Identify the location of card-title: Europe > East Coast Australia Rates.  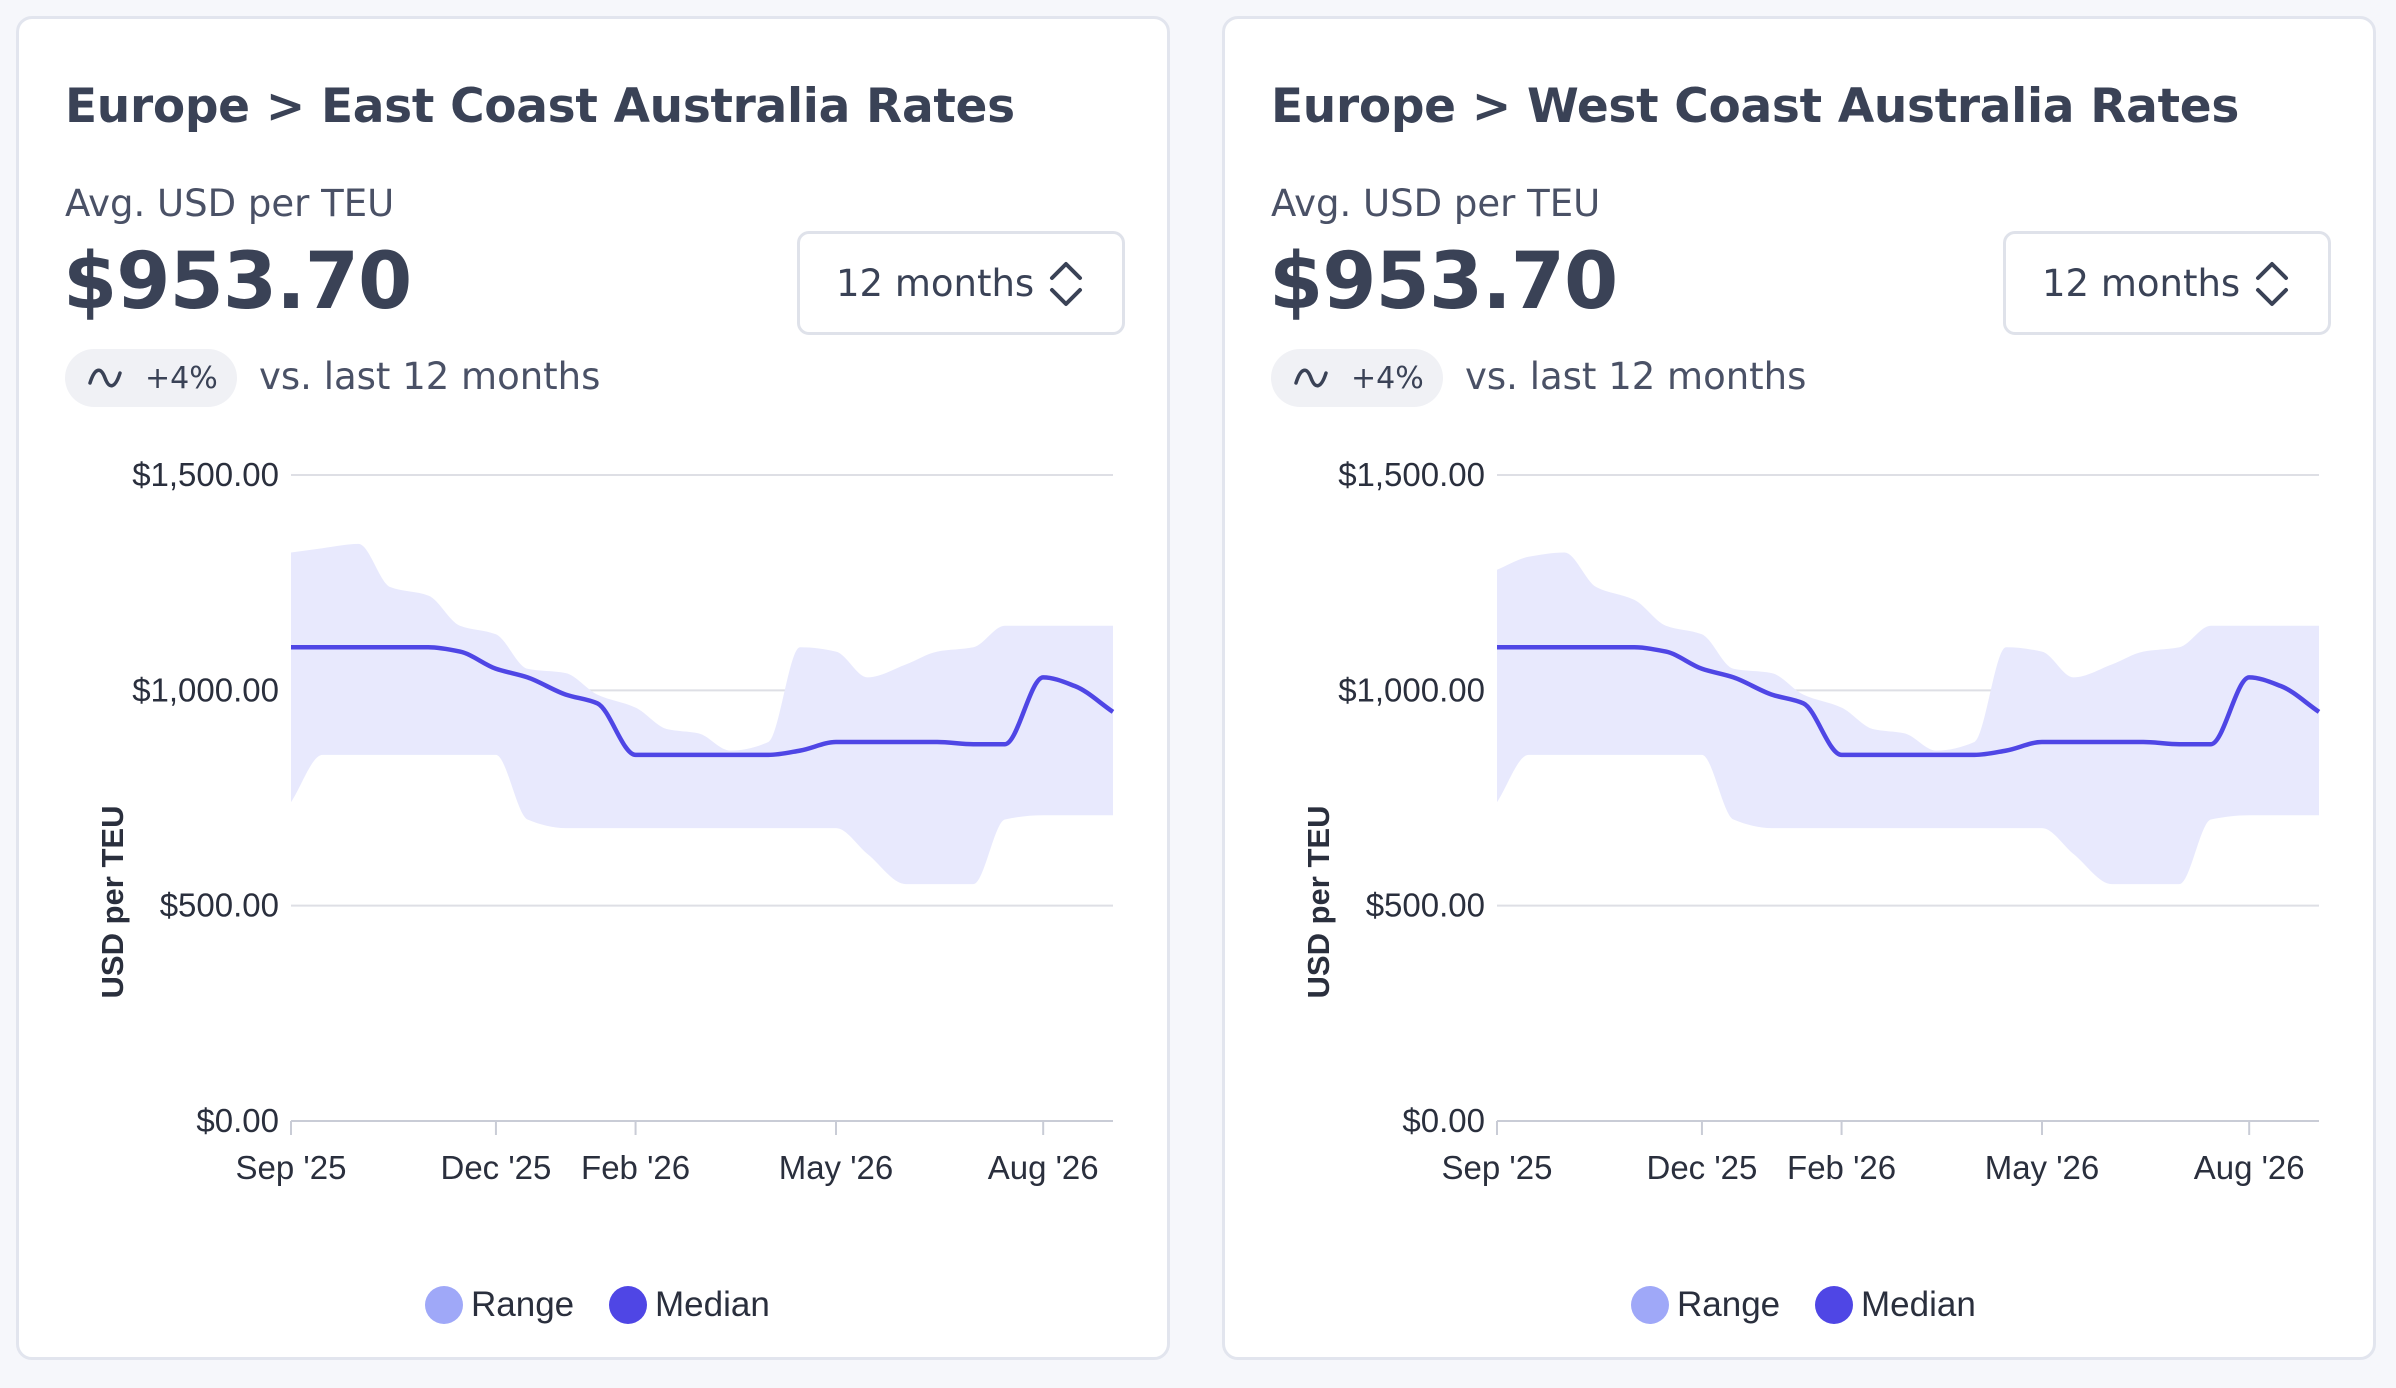
(540, 106).